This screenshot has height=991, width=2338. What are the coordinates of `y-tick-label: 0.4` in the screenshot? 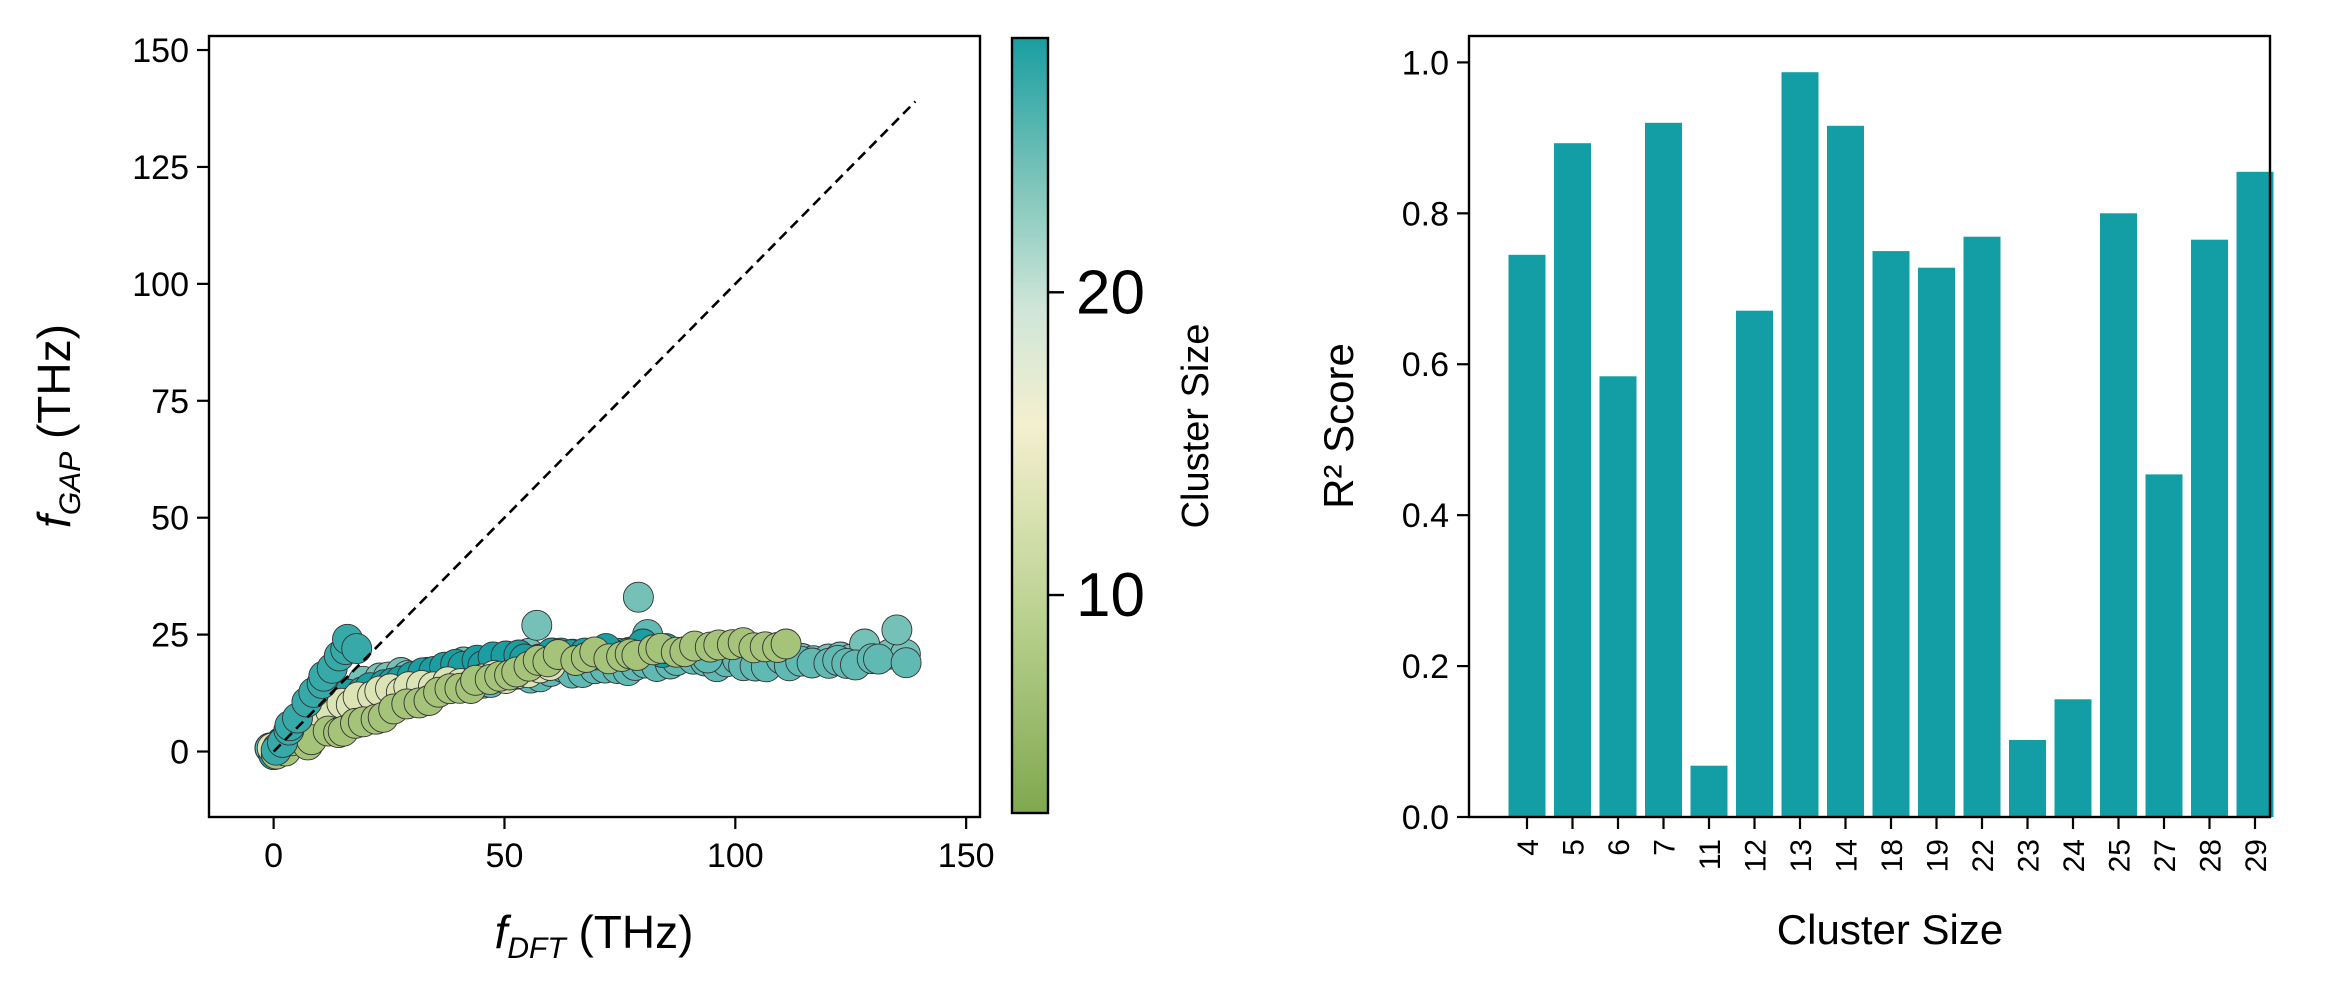 It's located at (1425, 516).